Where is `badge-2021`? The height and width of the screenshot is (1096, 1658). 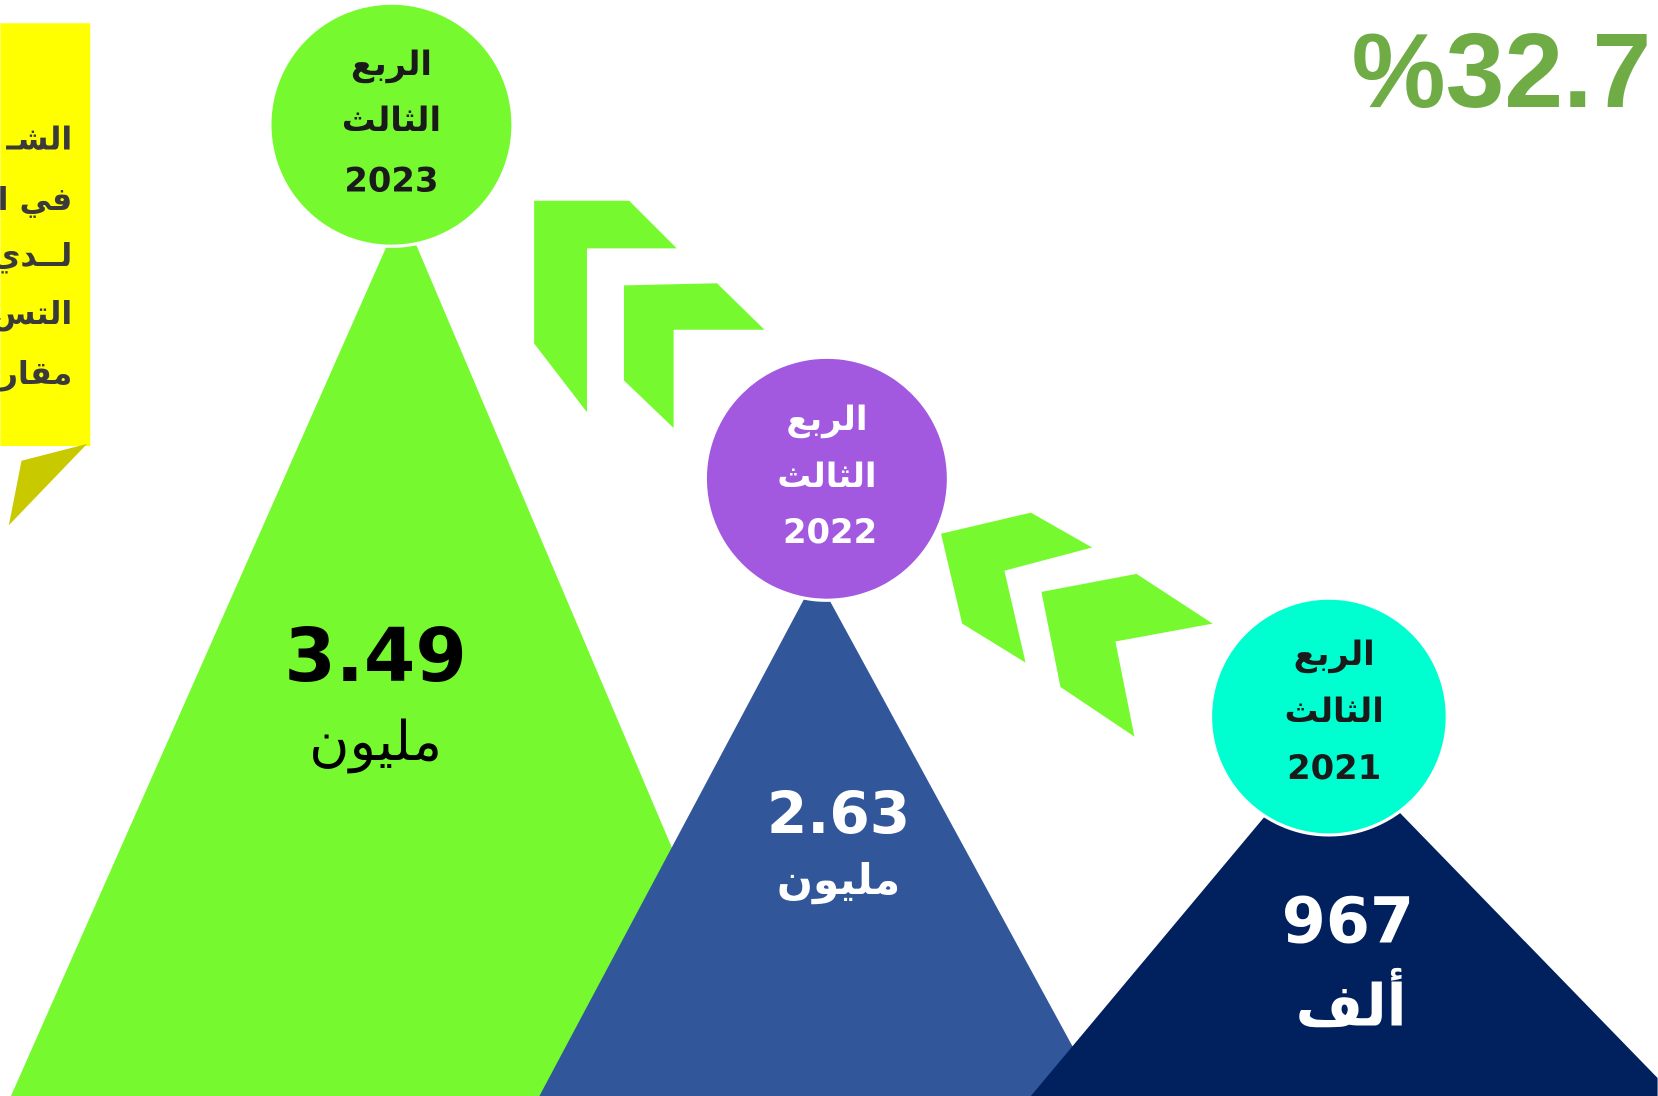
badge-2021 is located at coordinates (1328, 716).